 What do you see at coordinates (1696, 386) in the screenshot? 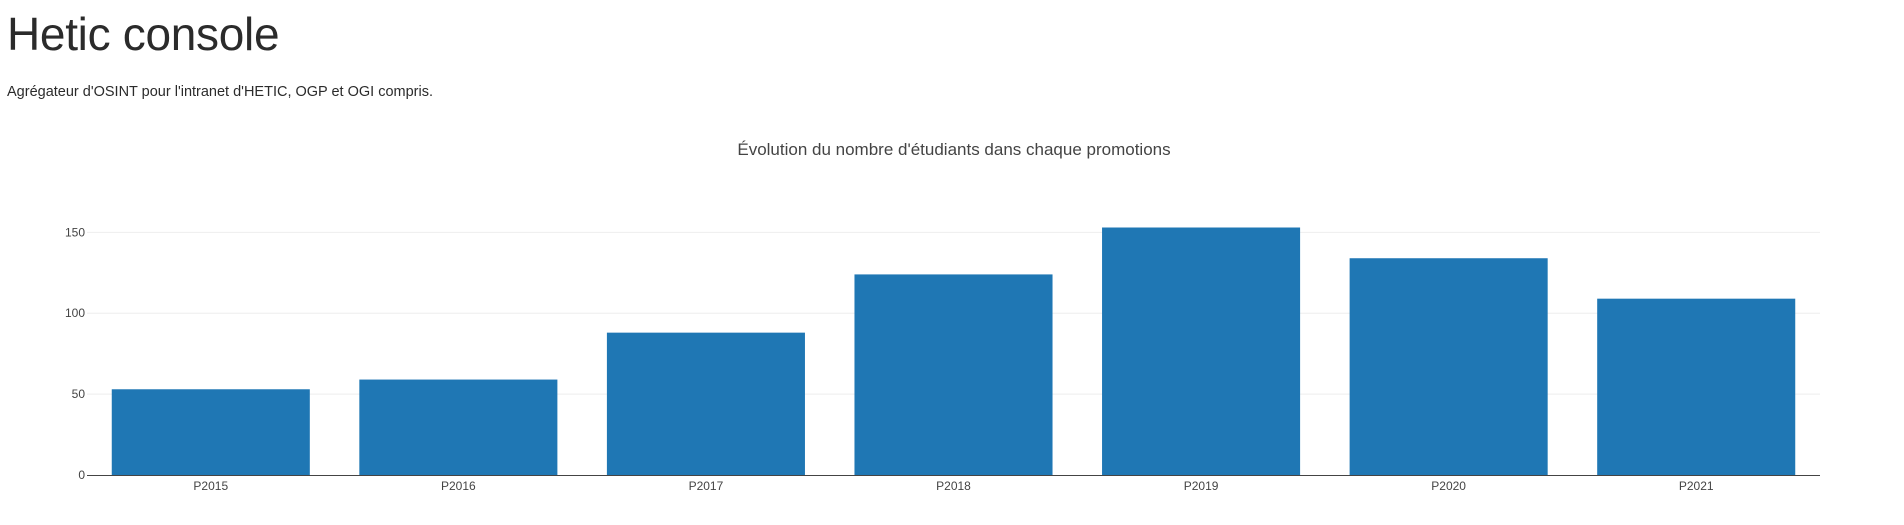
I see `bar-p2021` at bounding box center [1696, 386].